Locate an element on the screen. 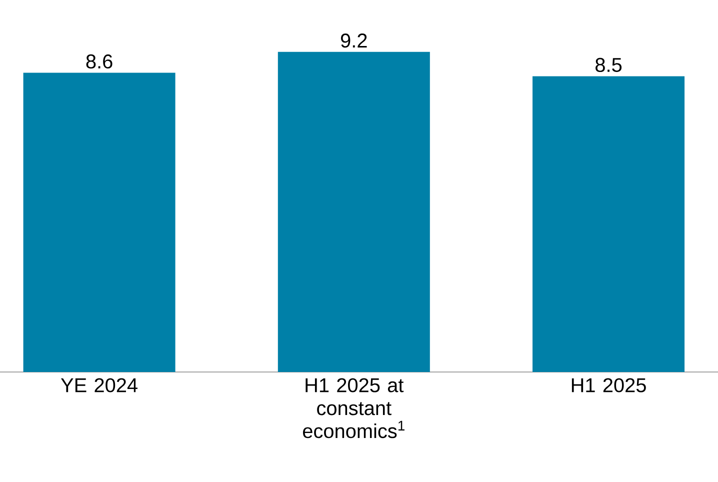 This screenshot has height=482, width=718. data-label: 9.2 is located at coordinates (354, 41).